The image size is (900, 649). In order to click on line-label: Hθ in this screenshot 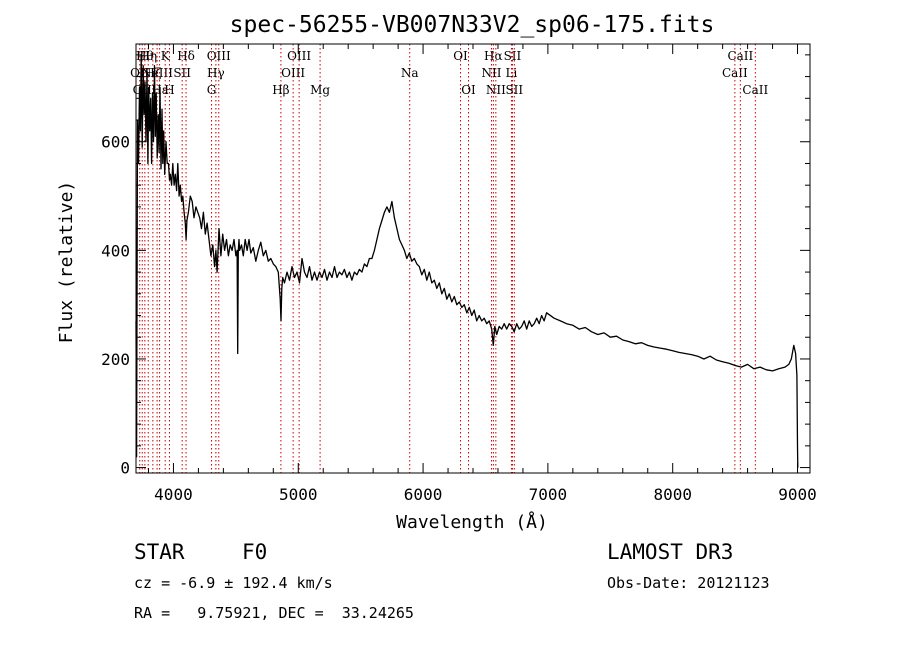, I will do `click(145, 56)`.